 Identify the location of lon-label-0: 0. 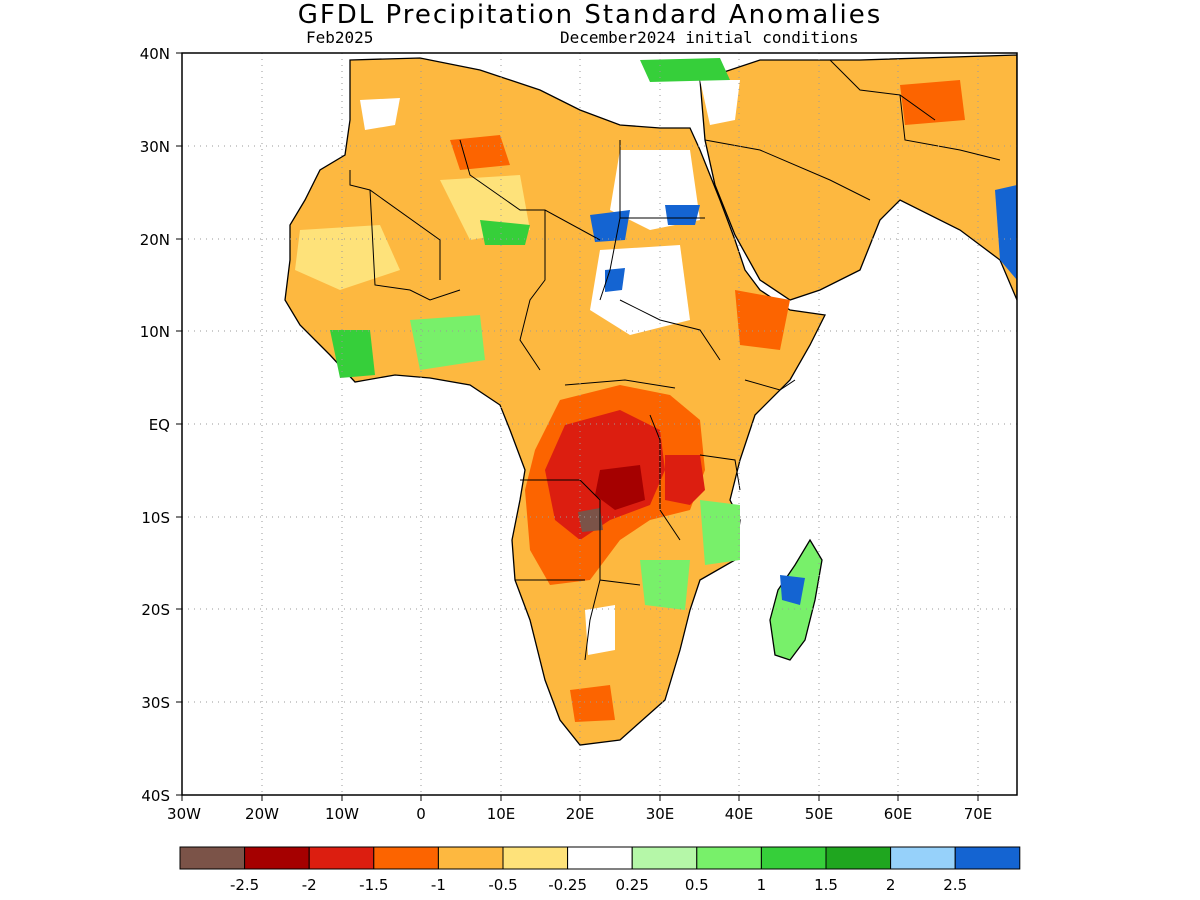
(421, 814).